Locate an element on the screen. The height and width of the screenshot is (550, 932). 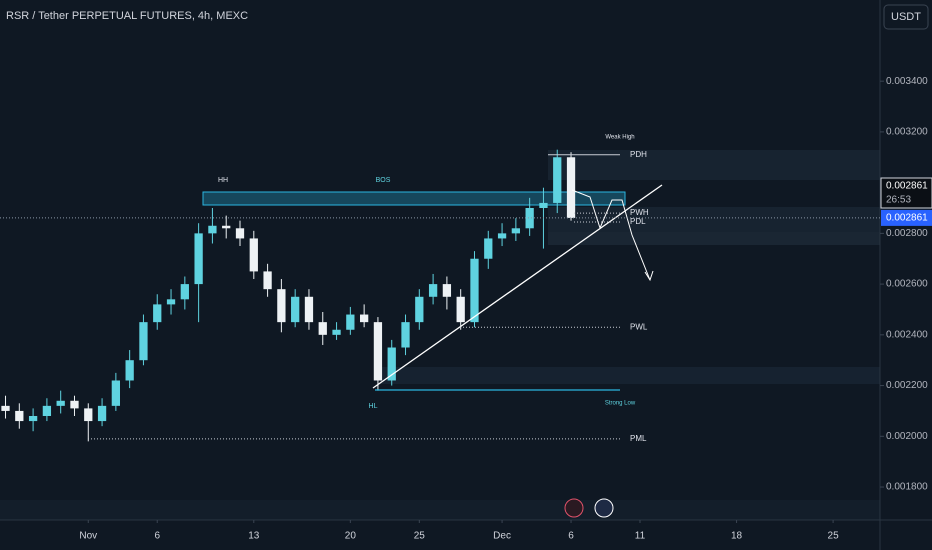
level-label: PML is located at coordinates (638, 438).